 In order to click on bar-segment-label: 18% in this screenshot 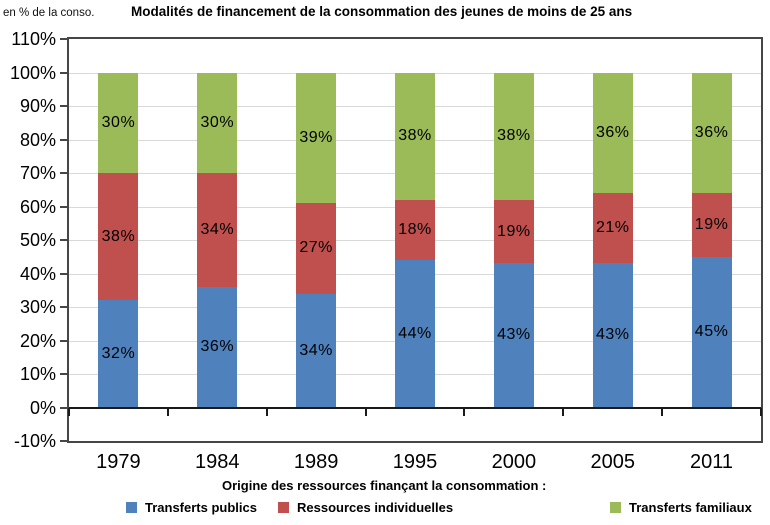, I will do `click(415, 229)`.